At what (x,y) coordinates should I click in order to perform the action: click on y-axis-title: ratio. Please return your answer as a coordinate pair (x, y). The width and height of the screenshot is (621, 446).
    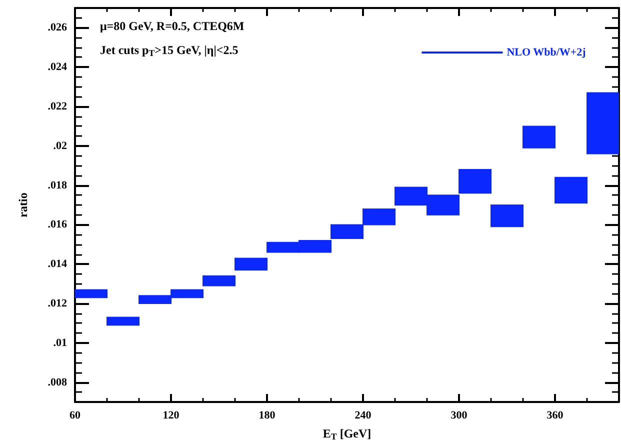
    Looking at the image, I should click on (23, 205).